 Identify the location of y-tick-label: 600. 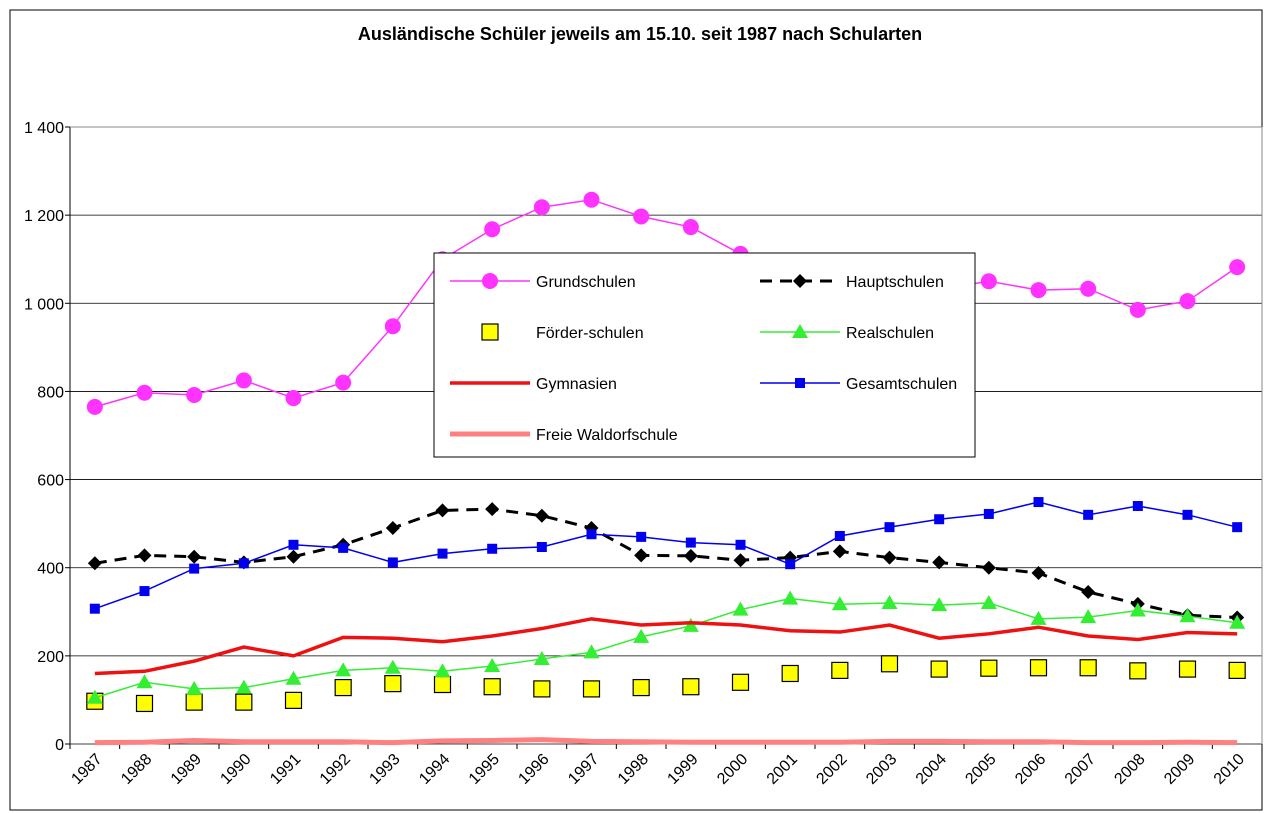
(50, 481).